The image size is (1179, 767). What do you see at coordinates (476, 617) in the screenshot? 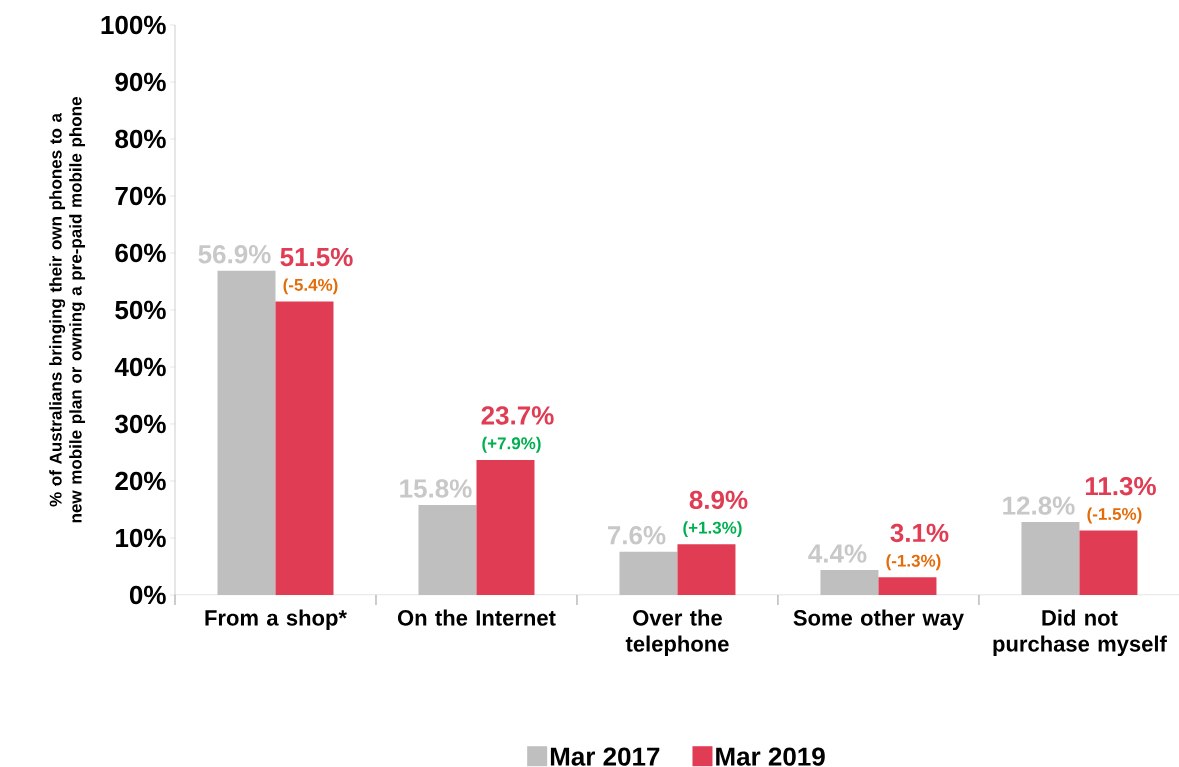
I see `x-tick-label: On the Internet` at bounding box center [476, 617].